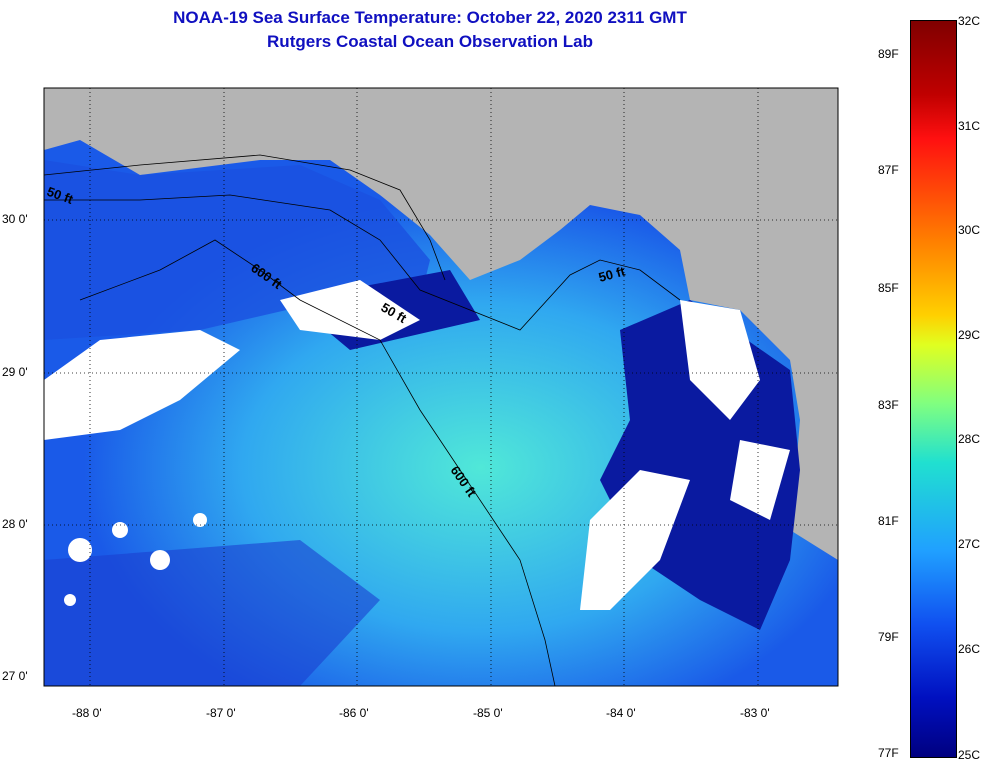 The width and height of the screenshot is (992, 770). Describe the element at coordinates (15, 372) in the screenshot. I see `lat-label: 29 0'` at that location.